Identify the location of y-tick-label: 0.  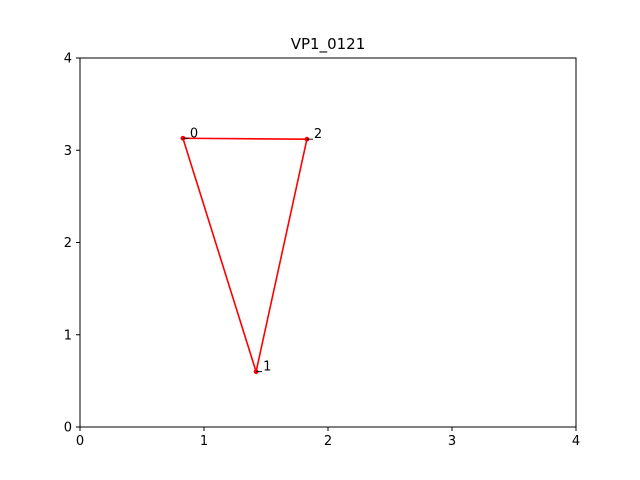
(68, 428).